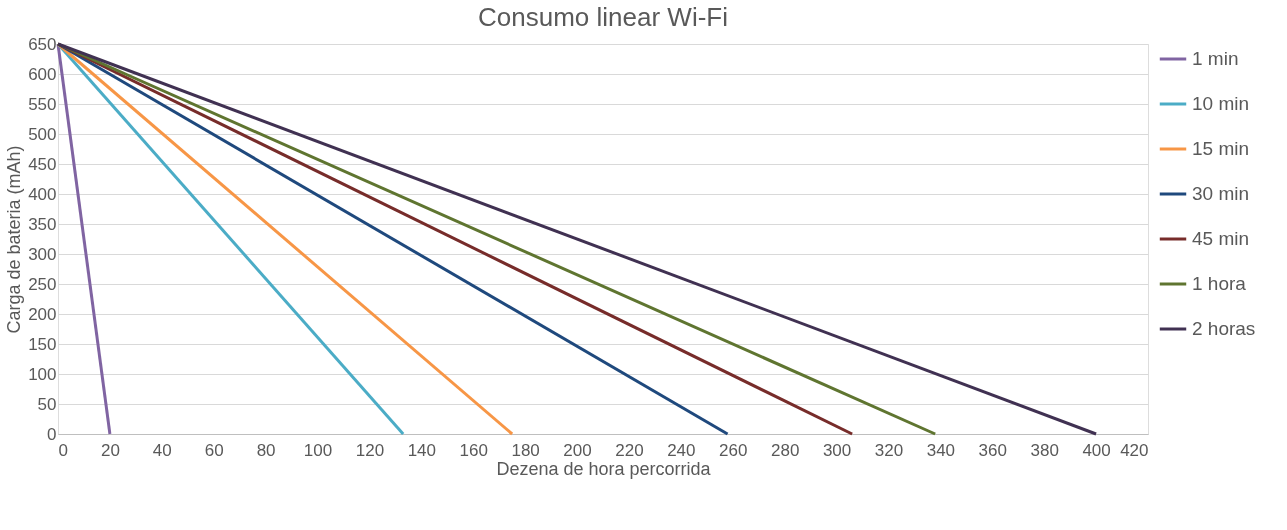  I want to click on y-tick-label: 150, so click(42, 344).